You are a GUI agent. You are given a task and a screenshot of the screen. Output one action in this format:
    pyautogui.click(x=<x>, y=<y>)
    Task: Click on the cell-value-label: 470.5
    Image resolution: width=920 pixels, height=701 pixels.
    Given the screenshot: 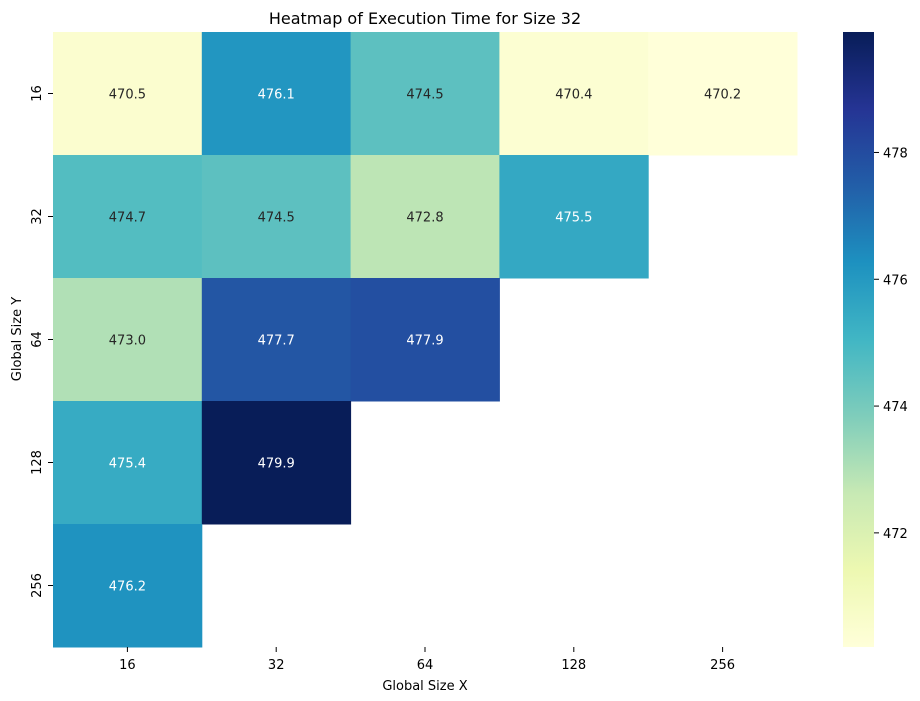 What is the action you would take?
    pyautogui.click(x=127, y=95)
    